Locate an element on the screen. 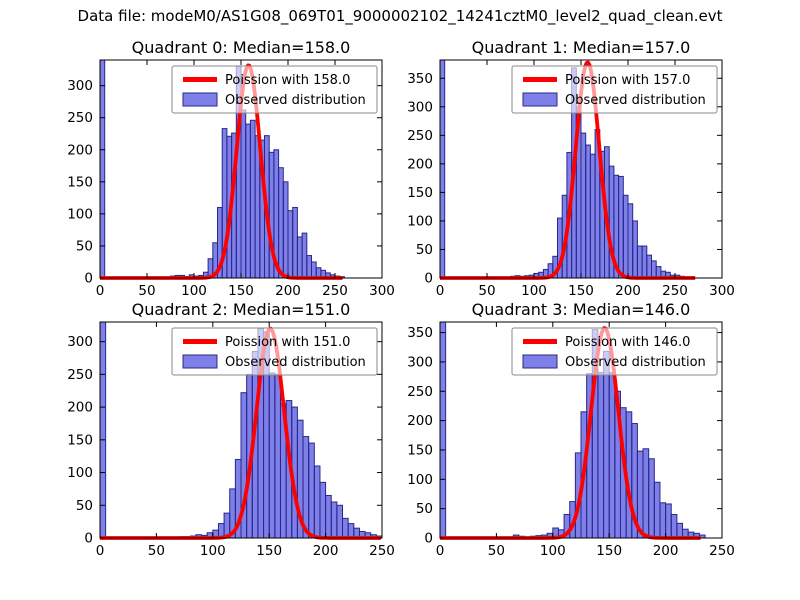 The height and width of the screenshot is (600, 800). legend-label-poisson: Poission with 146.0 is located at coordinates (627, 342).